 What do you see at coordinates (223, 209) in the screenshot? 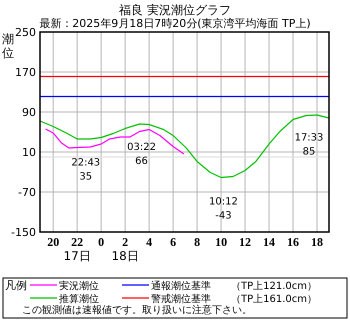
I see `annotation: 10:12 -43` at bounding box center [223, 209].